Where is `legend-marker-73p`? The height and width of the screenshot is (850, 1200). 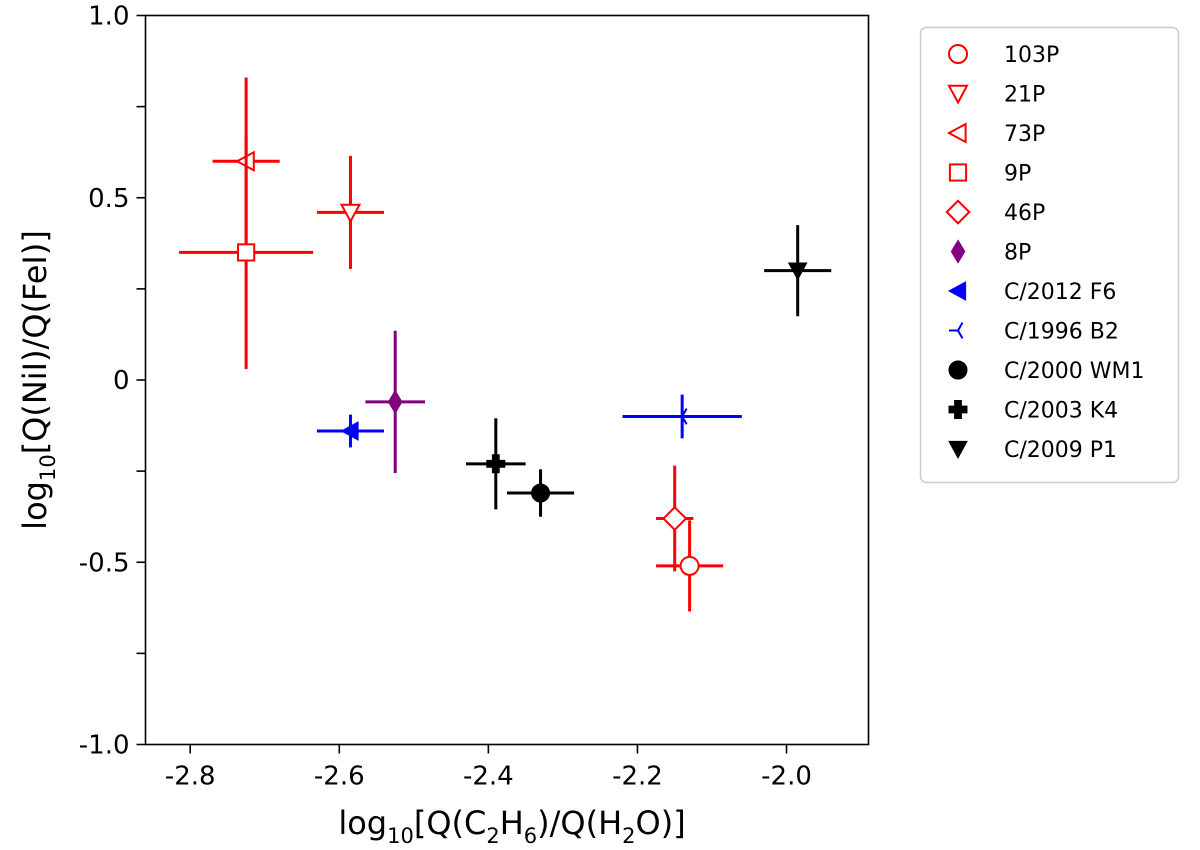
legend-marker-73p is located at coordinates (956, 133).